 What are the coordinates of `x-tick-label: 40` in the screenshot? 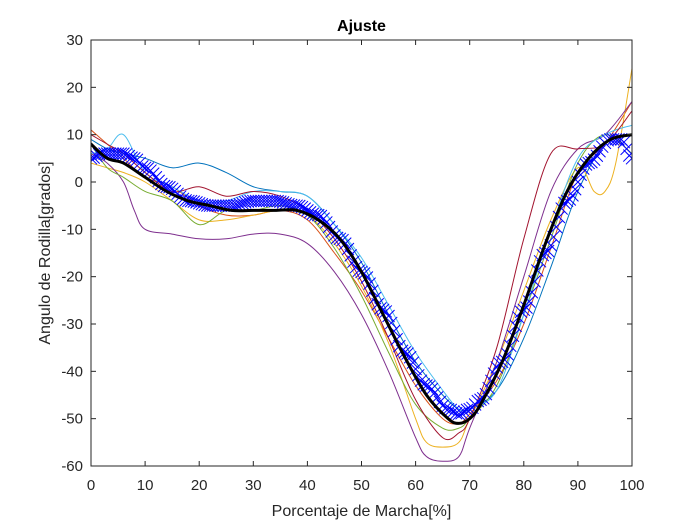 It's located at (307, 485).